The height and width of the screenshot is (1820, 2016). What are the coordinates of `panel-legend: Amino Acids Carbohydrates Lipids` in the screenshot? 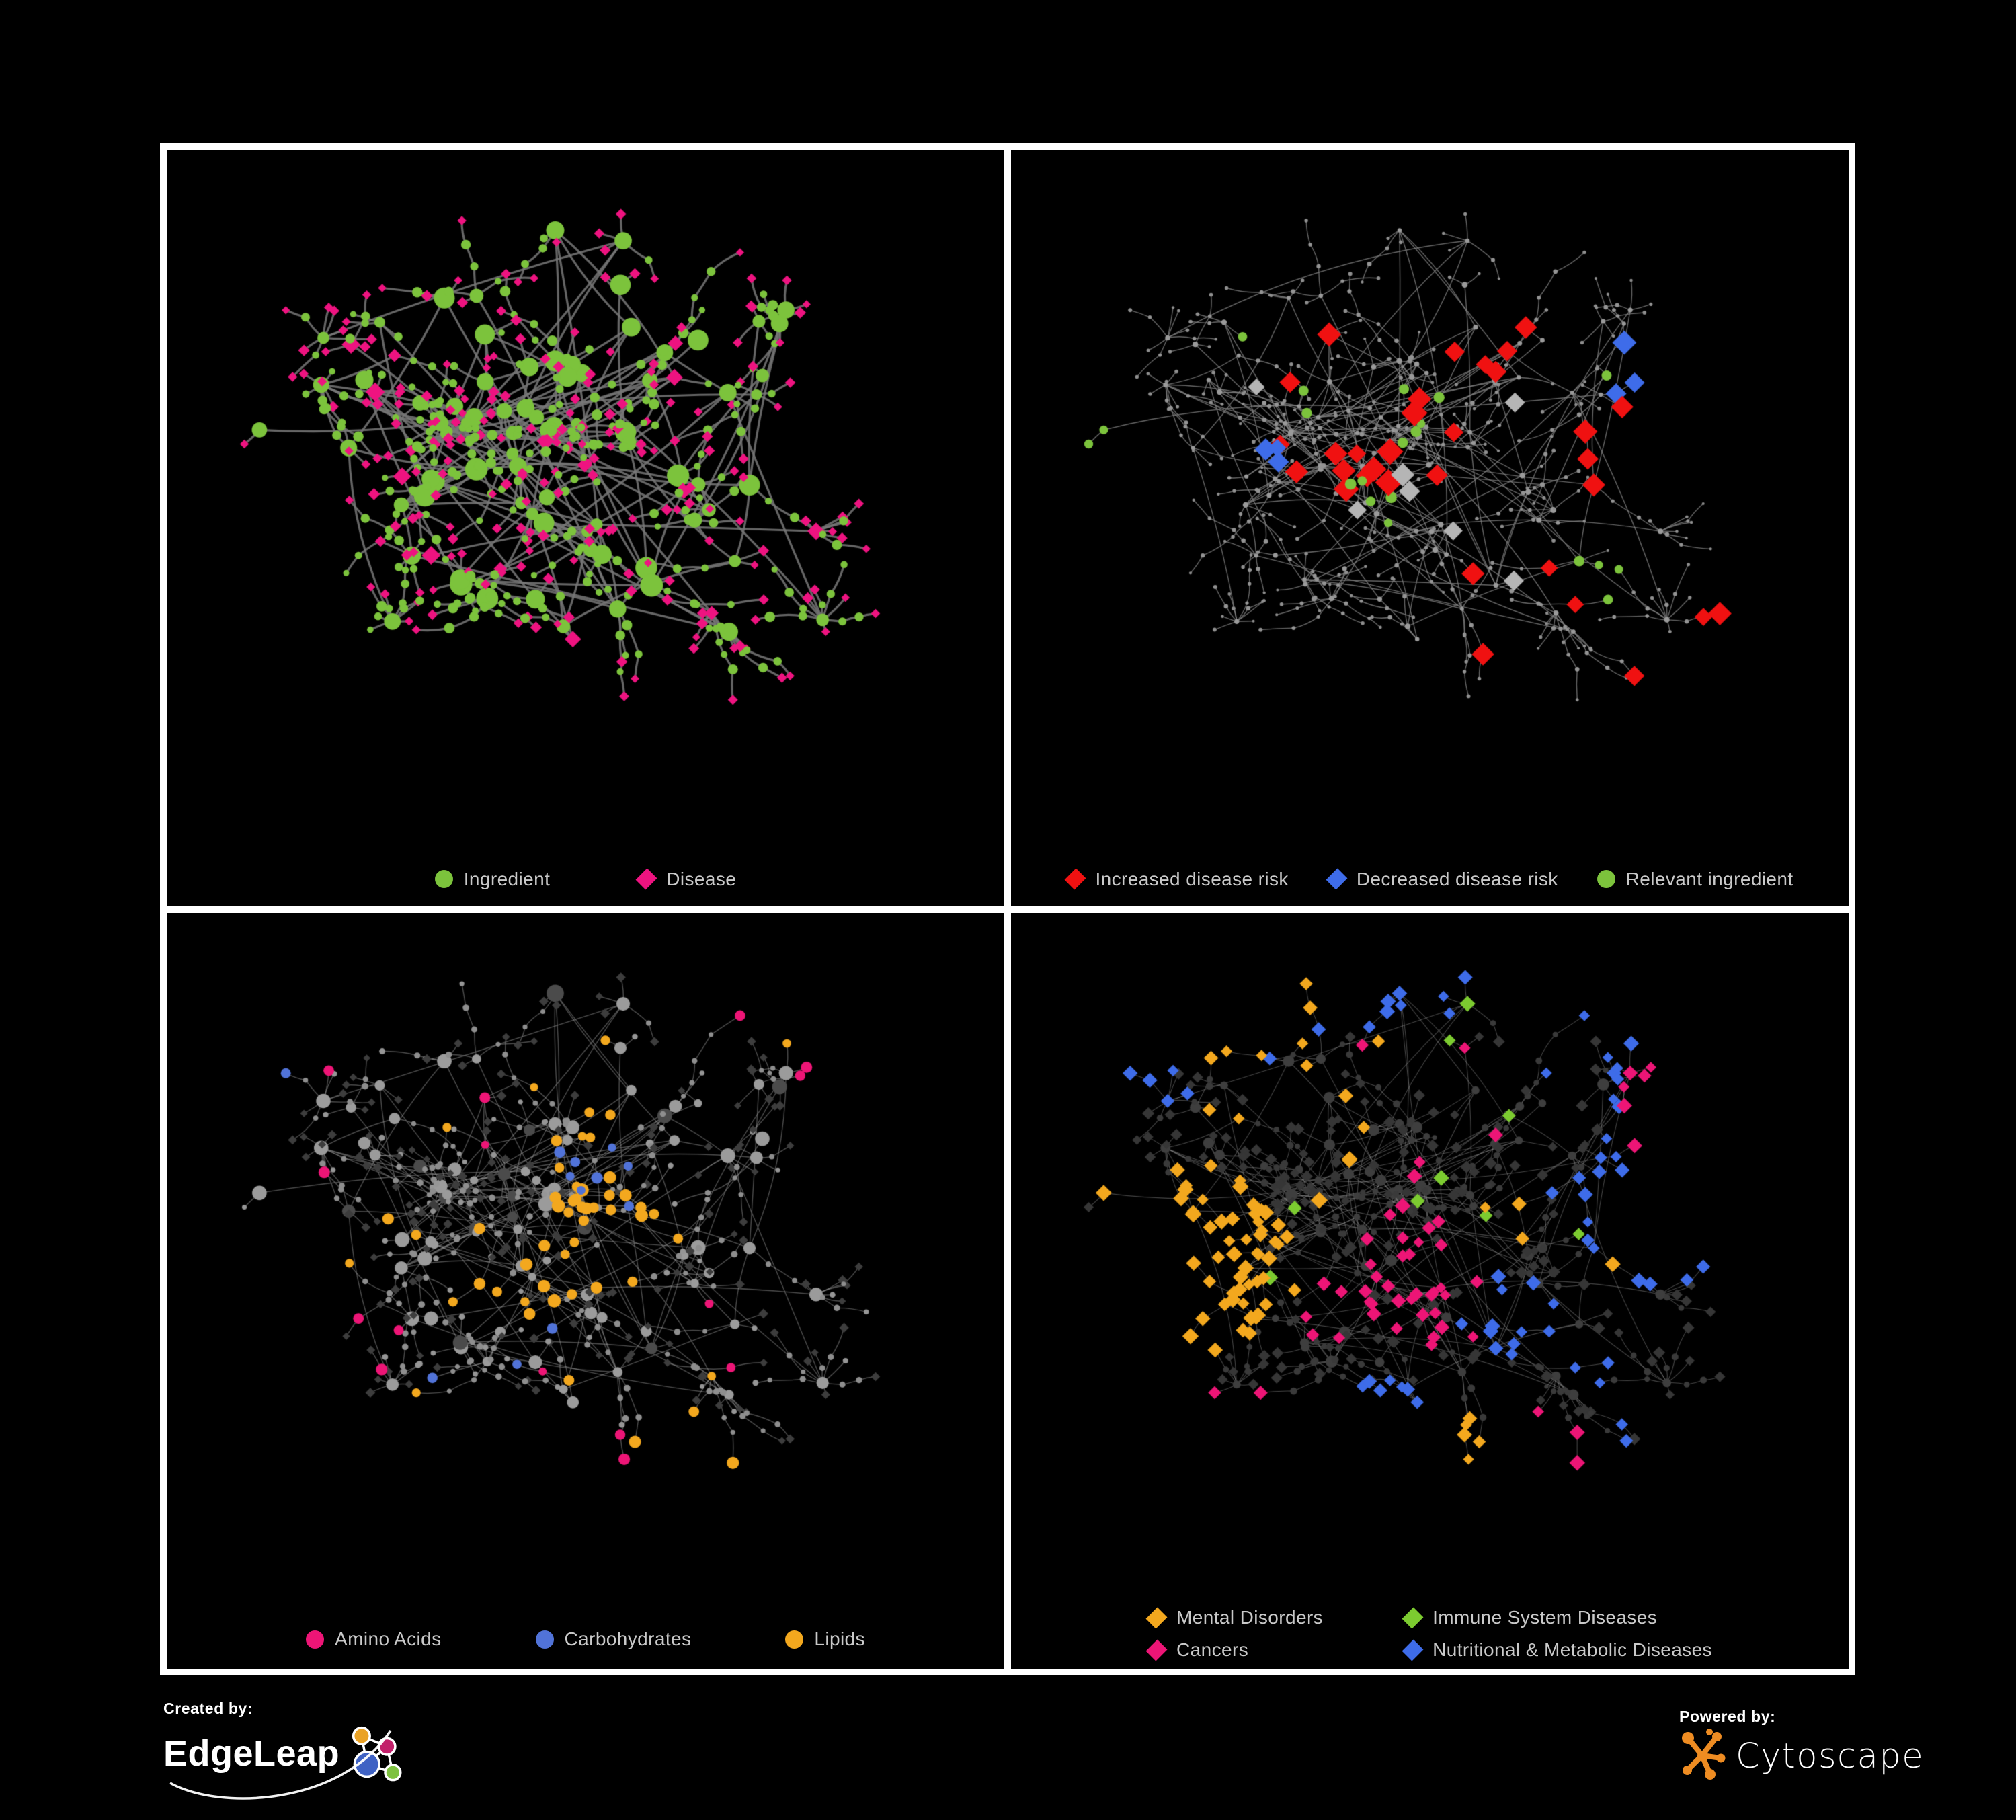 It's located at (585, 1639).